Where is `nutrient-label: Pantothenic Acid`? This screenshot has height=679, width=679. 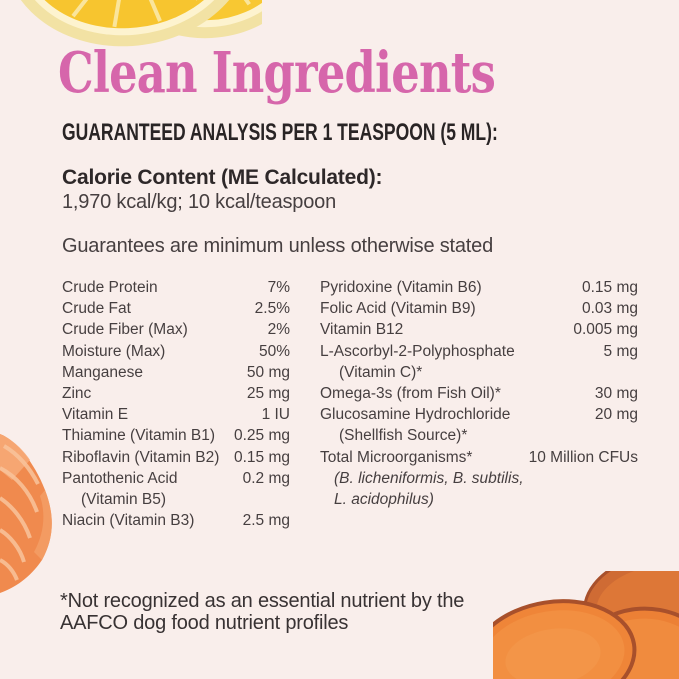
nutrient-label: Pantothenic Acid is located at coordinates (120, 478).